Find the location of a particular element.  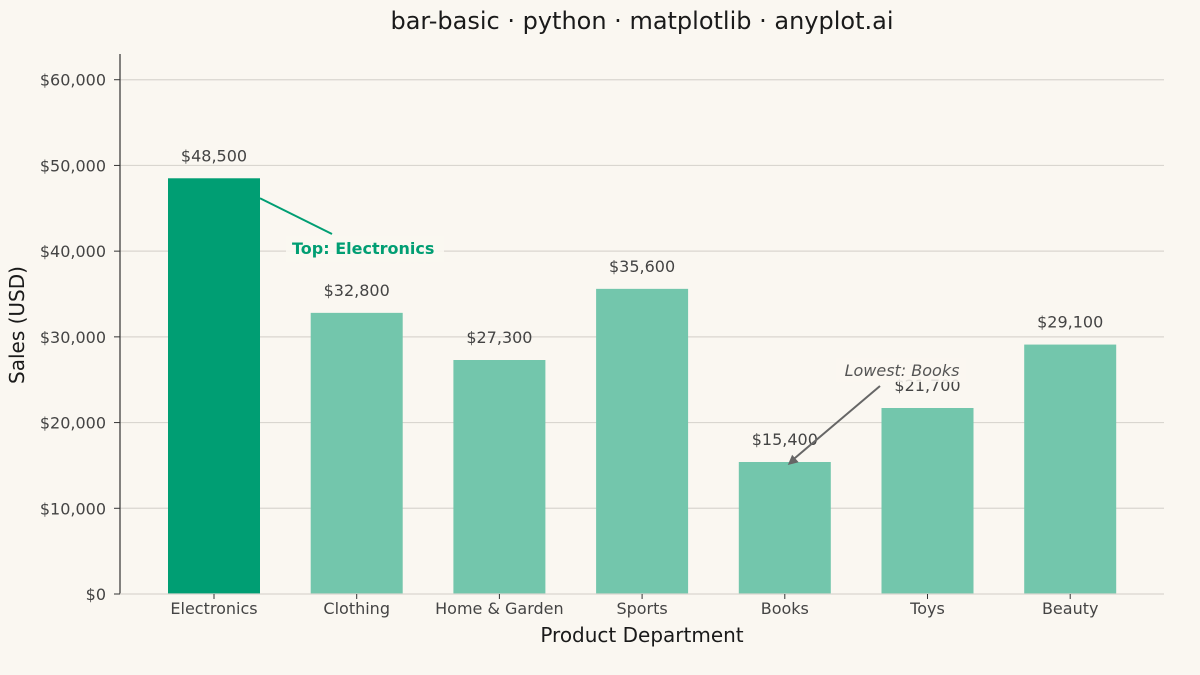

y-tick-label: $10,000 is located at coordinates (73, 508).